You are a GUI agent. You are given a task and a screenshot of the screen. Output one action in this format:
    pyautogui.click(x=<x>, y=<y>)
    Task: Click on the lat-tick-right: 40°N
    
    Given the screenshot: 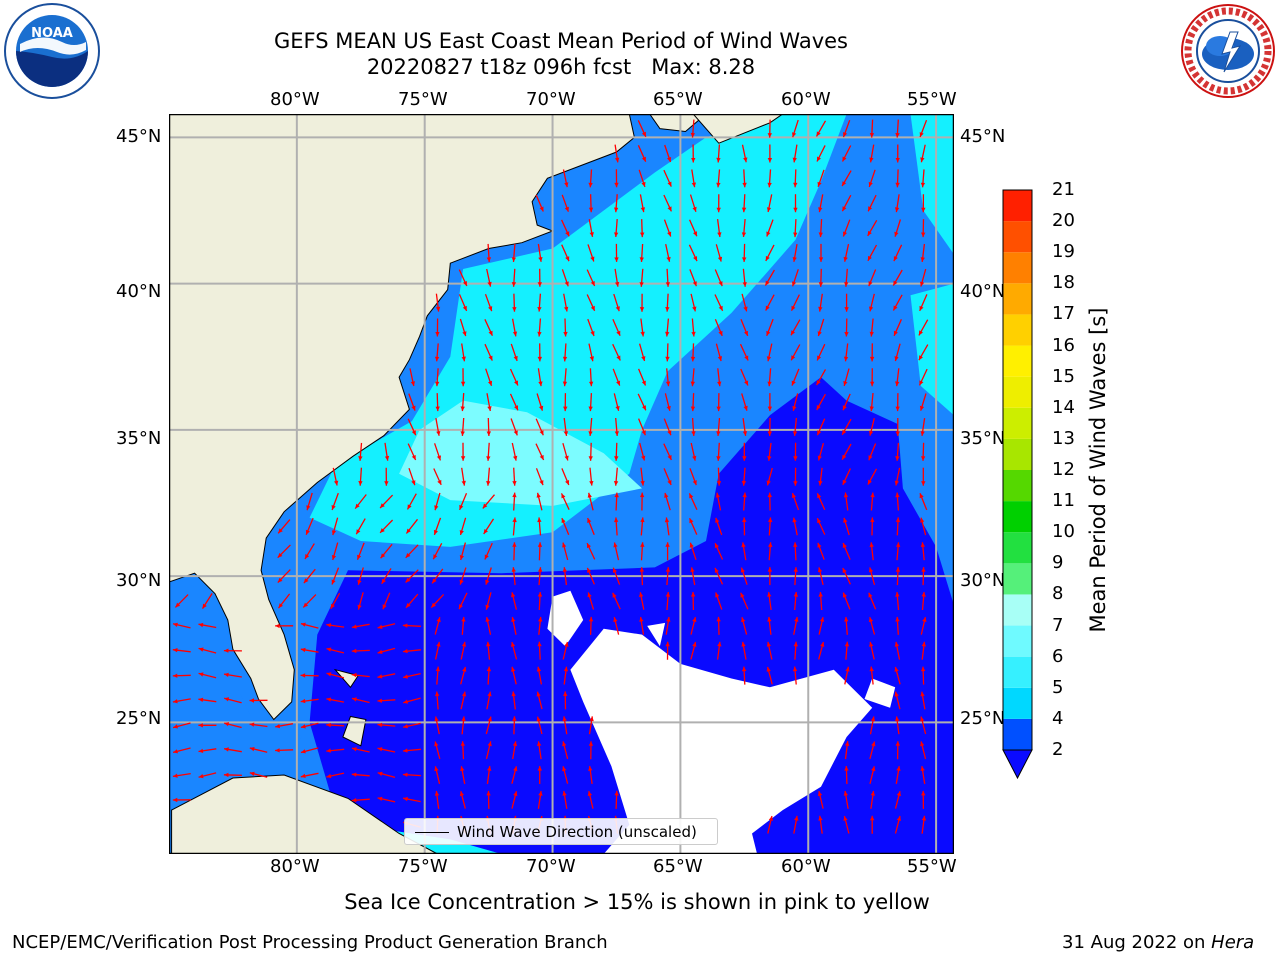 What is the action you would take?
    pyautogui.click(x=983, y=291)
    